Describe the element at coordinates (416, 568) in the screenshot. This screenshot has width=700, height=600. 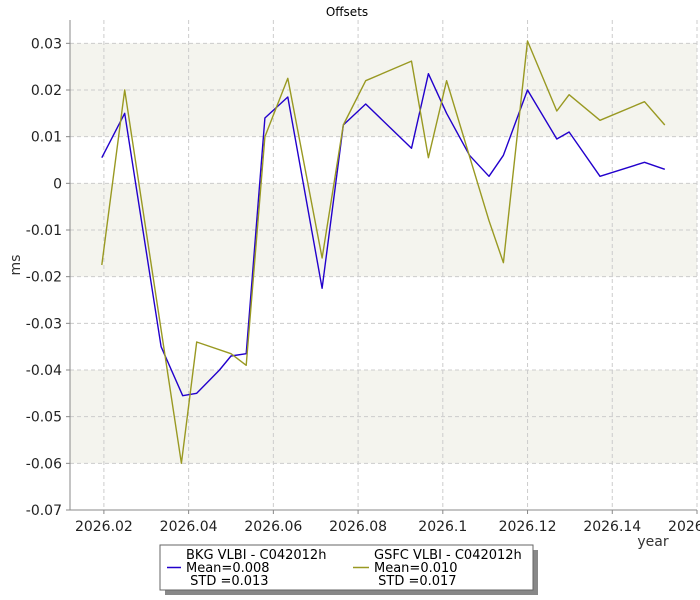
I see `legend-mean-gsfc: Mean=0.010` at that location.